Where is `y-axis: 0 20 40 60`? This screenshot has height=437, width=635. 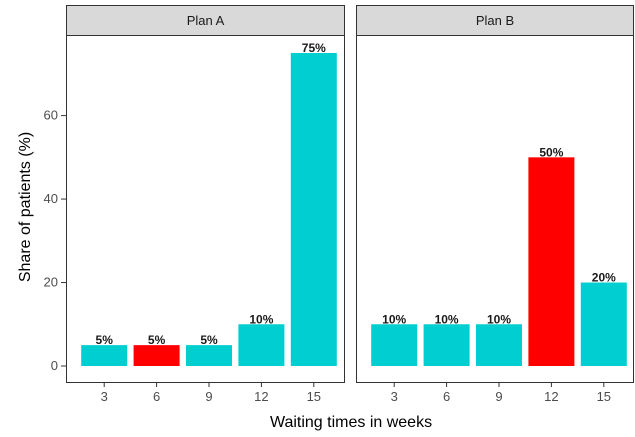
y-axis: 0 20 40 60 is located at coordinates (55, 240).